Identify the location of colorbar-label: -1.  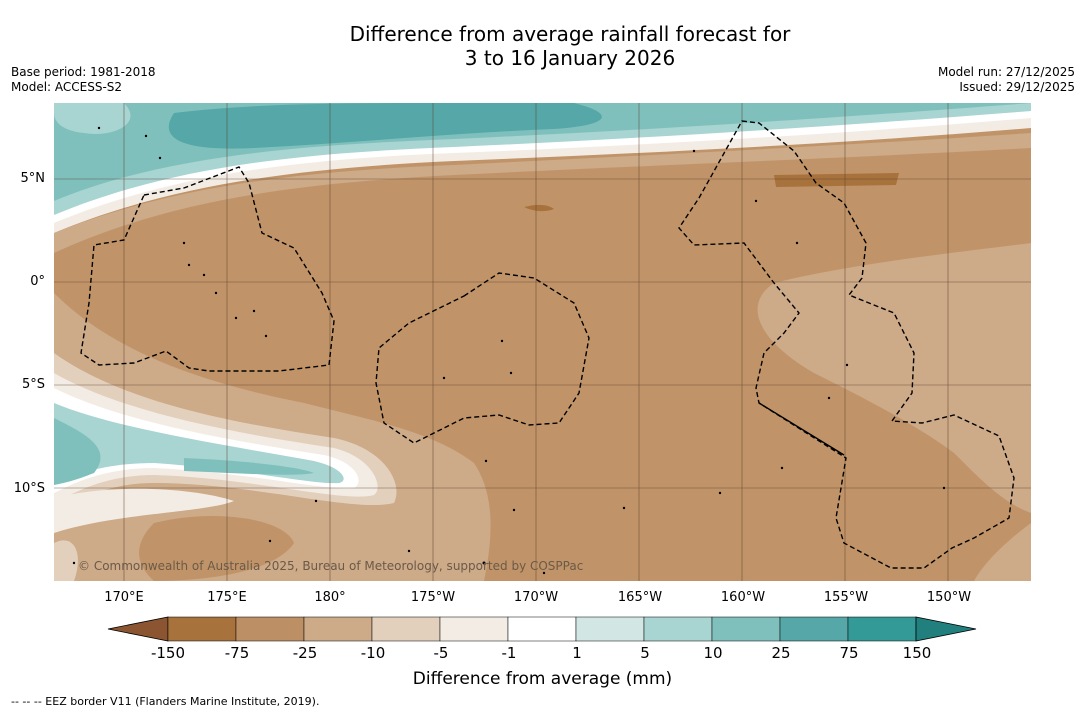
(509, 653).